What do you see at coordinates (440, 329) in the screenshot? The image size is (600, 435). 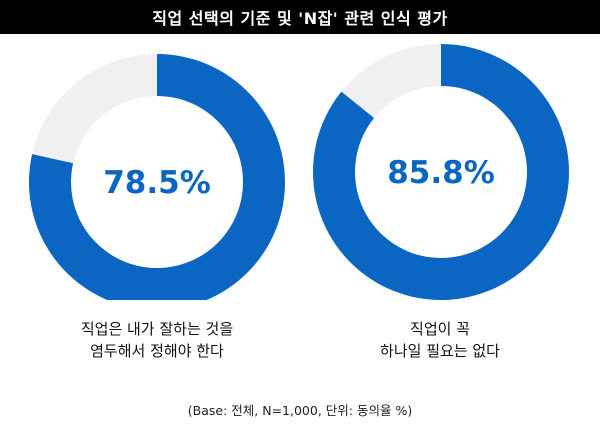 I see `donut-2-caption-line-1: 직업이 꼭` at bounding box center [440, 329].